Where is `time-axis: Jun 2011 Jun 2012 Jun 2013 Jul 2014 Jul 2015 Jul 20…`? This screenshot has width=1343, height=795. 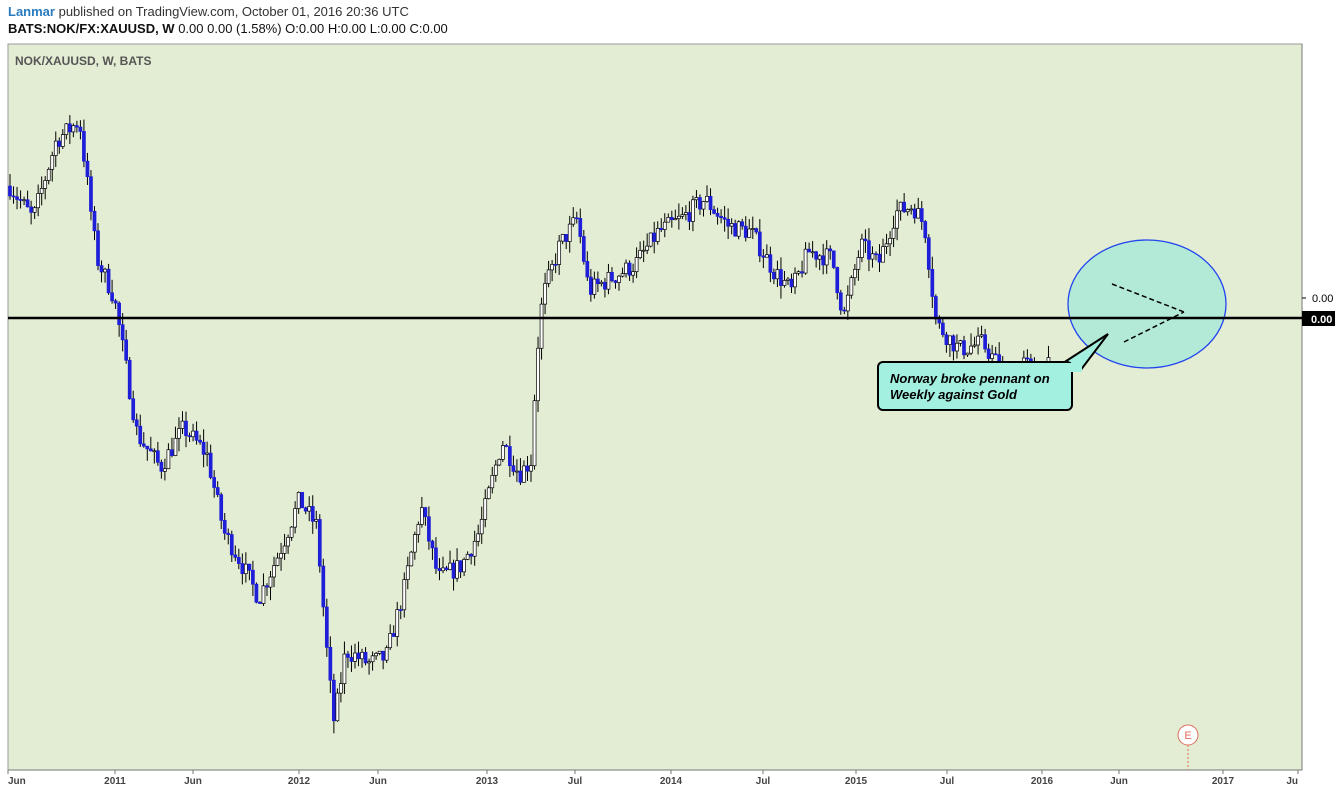 time-axis: Jun 2011 Jun 2012 Jun 2013 Jul 2014 Jul 2015 Jul 20… is located at coordinates (653, 778).